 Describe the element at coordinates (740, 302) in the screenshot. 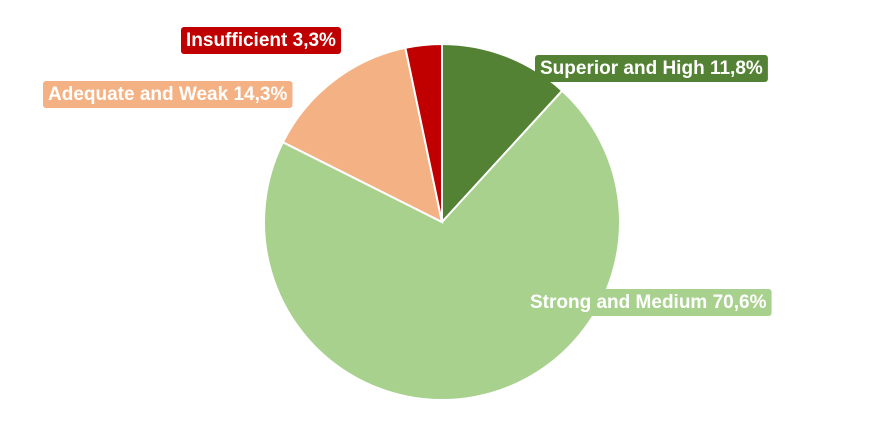

I see `value-label: 70,6%` at that location.